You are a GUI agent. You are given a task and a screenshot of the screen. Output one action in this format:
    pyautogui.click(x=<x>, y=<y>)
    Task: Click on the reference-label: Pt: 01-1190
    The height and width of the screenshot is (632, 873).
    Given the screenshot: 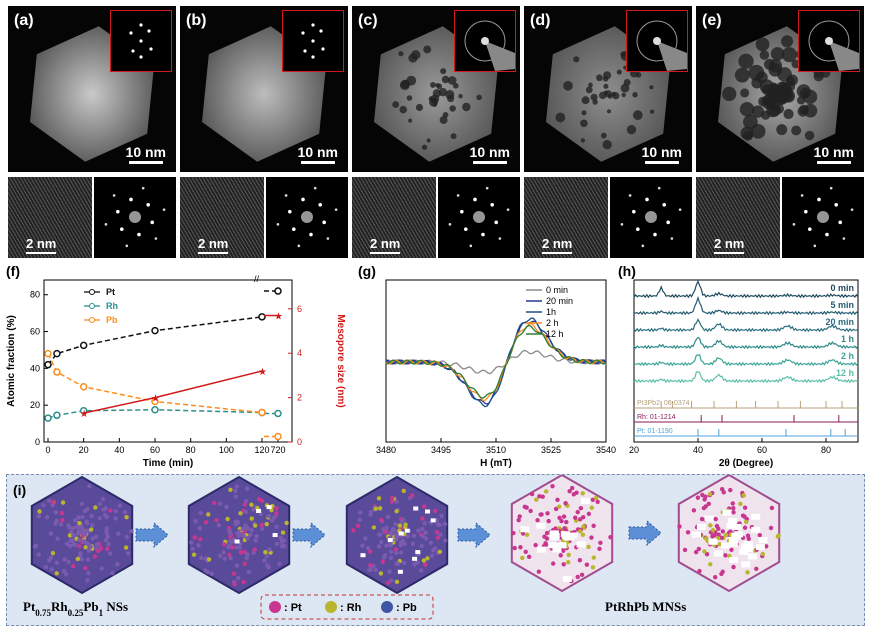 What is the action you would take?
    pyautogui.click(x=655, y=431)
    